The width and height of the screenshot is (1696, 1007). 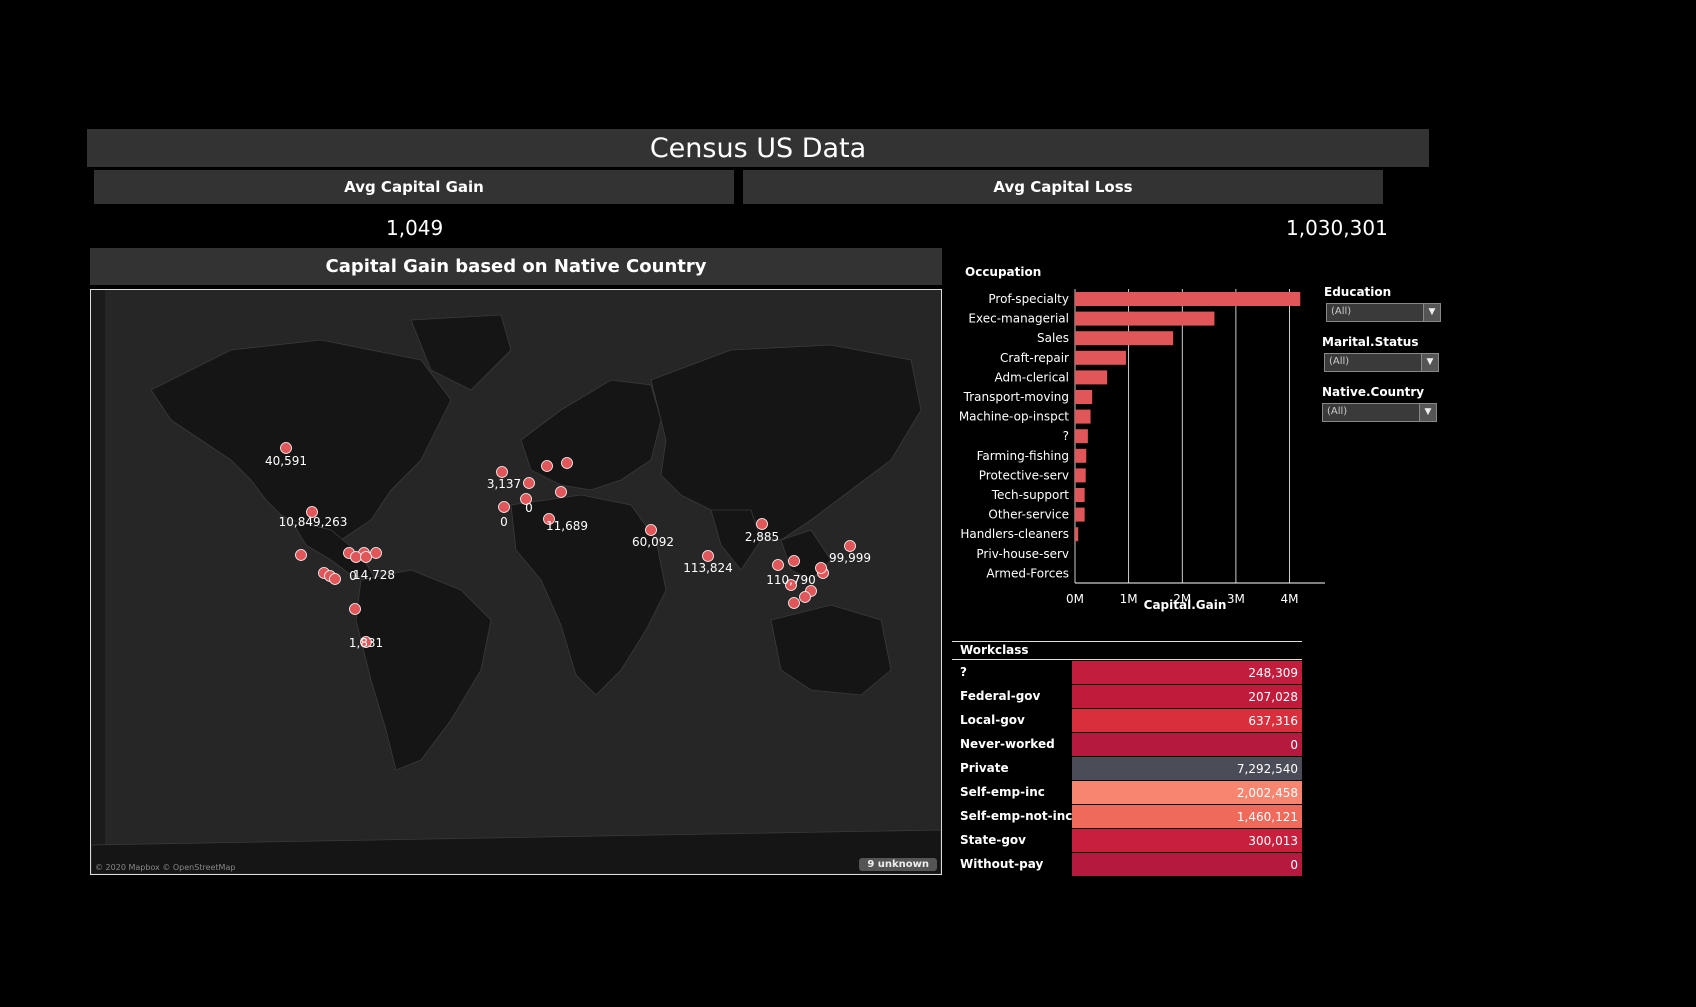 What do you see at coordinates (1066, 436) in the screenshot?
I see `bar-category-label: ?` at bounding box center [1066, 436].